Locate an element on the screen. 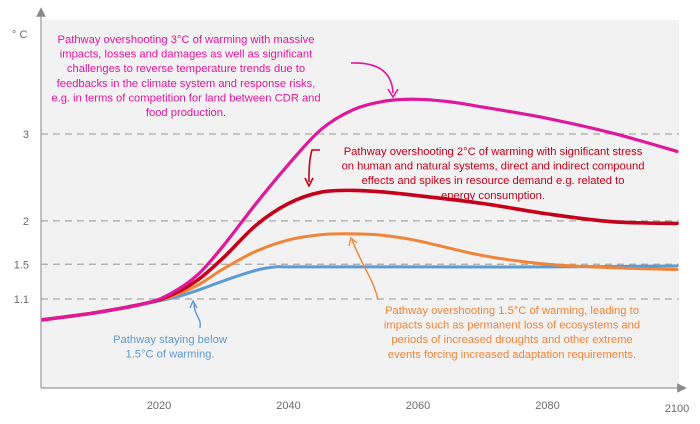 This screenshot has width=700, height=424. x-tick-label: 2040 is located at coordinates (288, 406).